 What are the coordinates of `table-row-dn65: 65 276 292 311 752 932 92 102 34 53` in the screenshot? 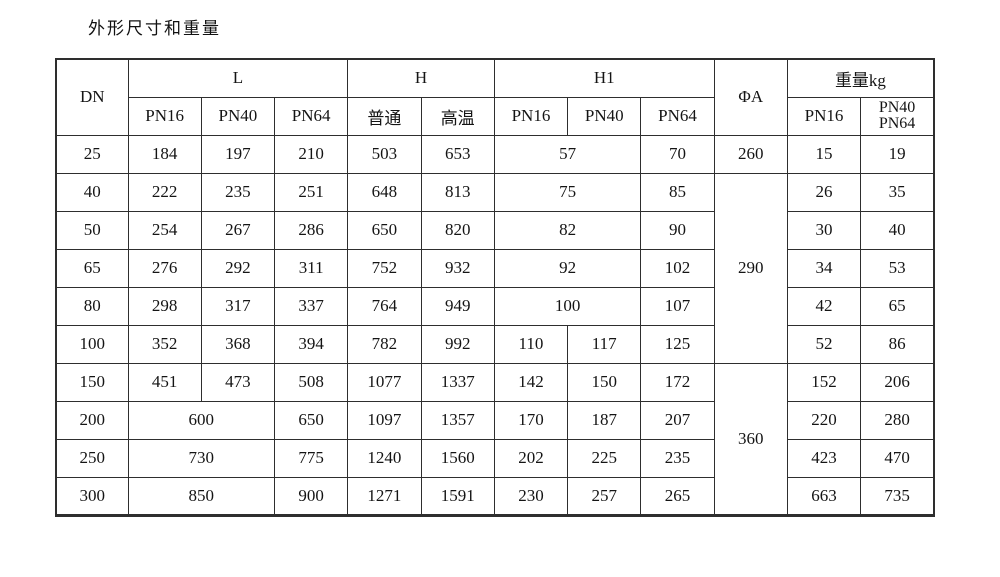 It's located at (495, 268).